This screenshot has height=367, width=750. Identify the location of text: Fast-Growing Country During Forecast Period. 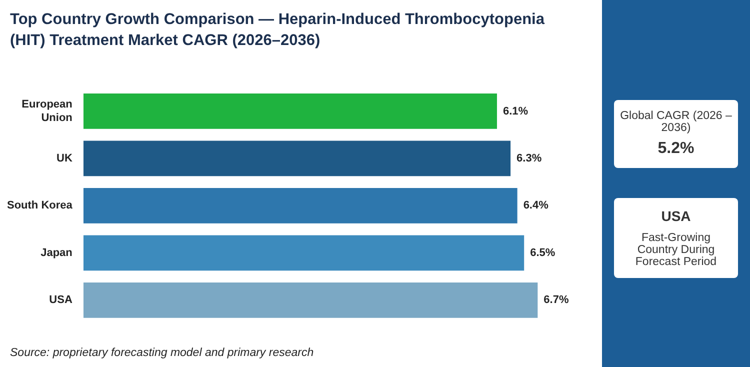
(676, 250).